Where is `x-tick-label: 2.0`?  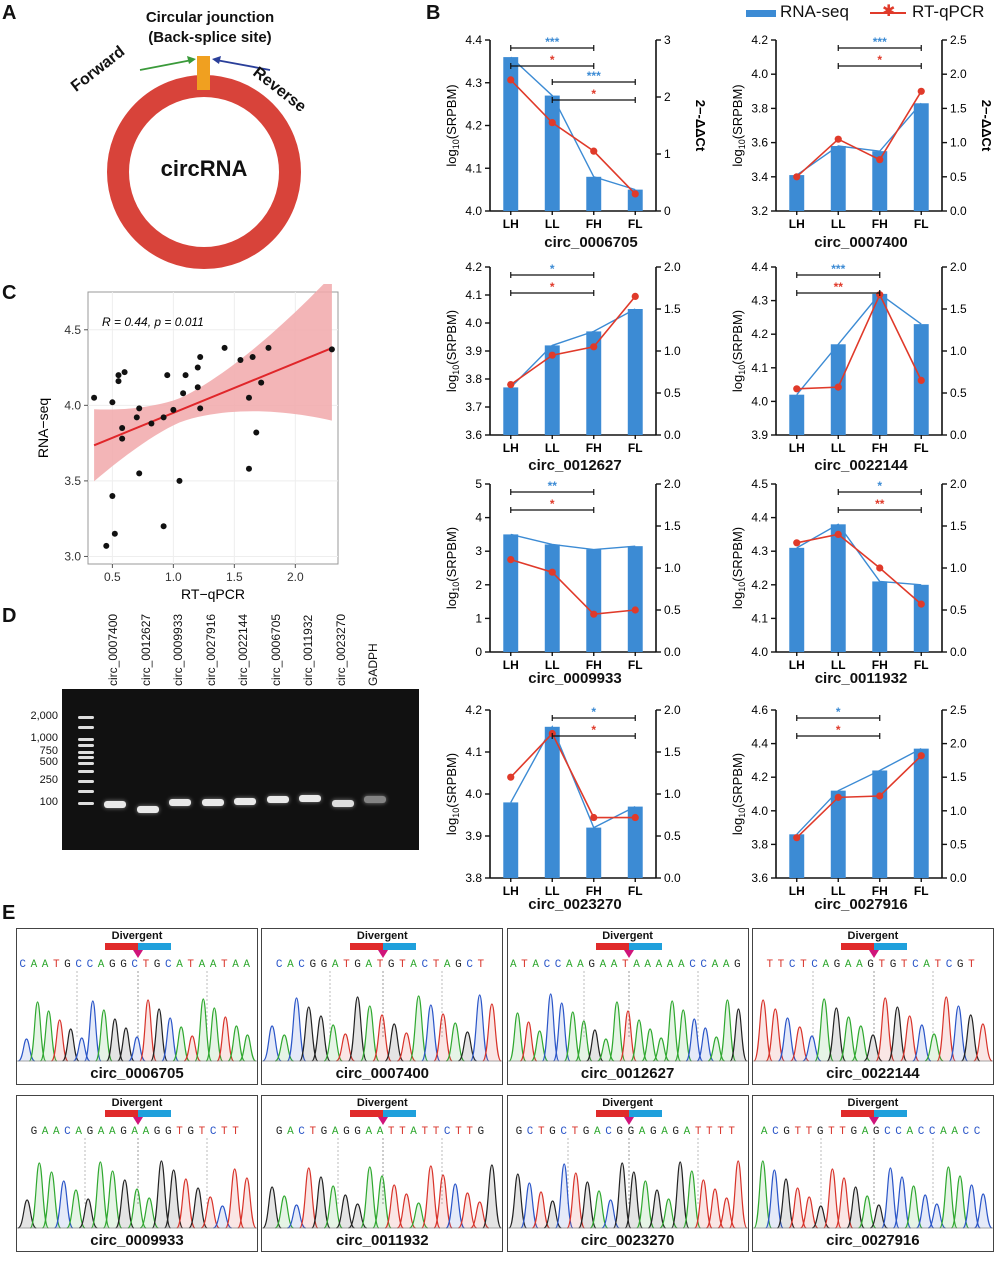 x-tick-label: 2.0 is located at coordinates (295, 577).